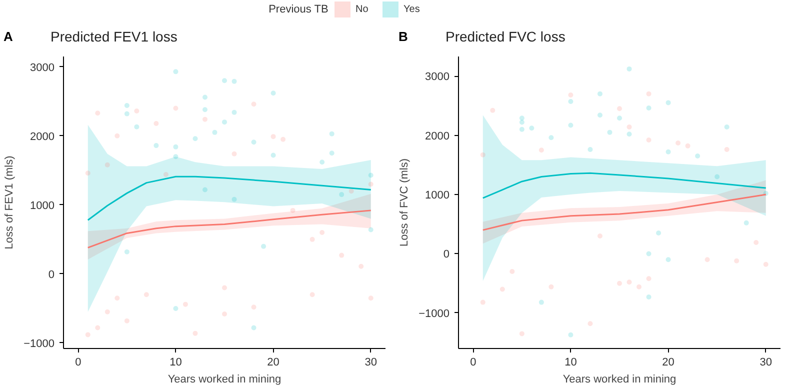 The image size is (790, 388). Describe the element at coordinates (39, 344) in the screenshot. I see `y-tick-label: −1000` at that location.